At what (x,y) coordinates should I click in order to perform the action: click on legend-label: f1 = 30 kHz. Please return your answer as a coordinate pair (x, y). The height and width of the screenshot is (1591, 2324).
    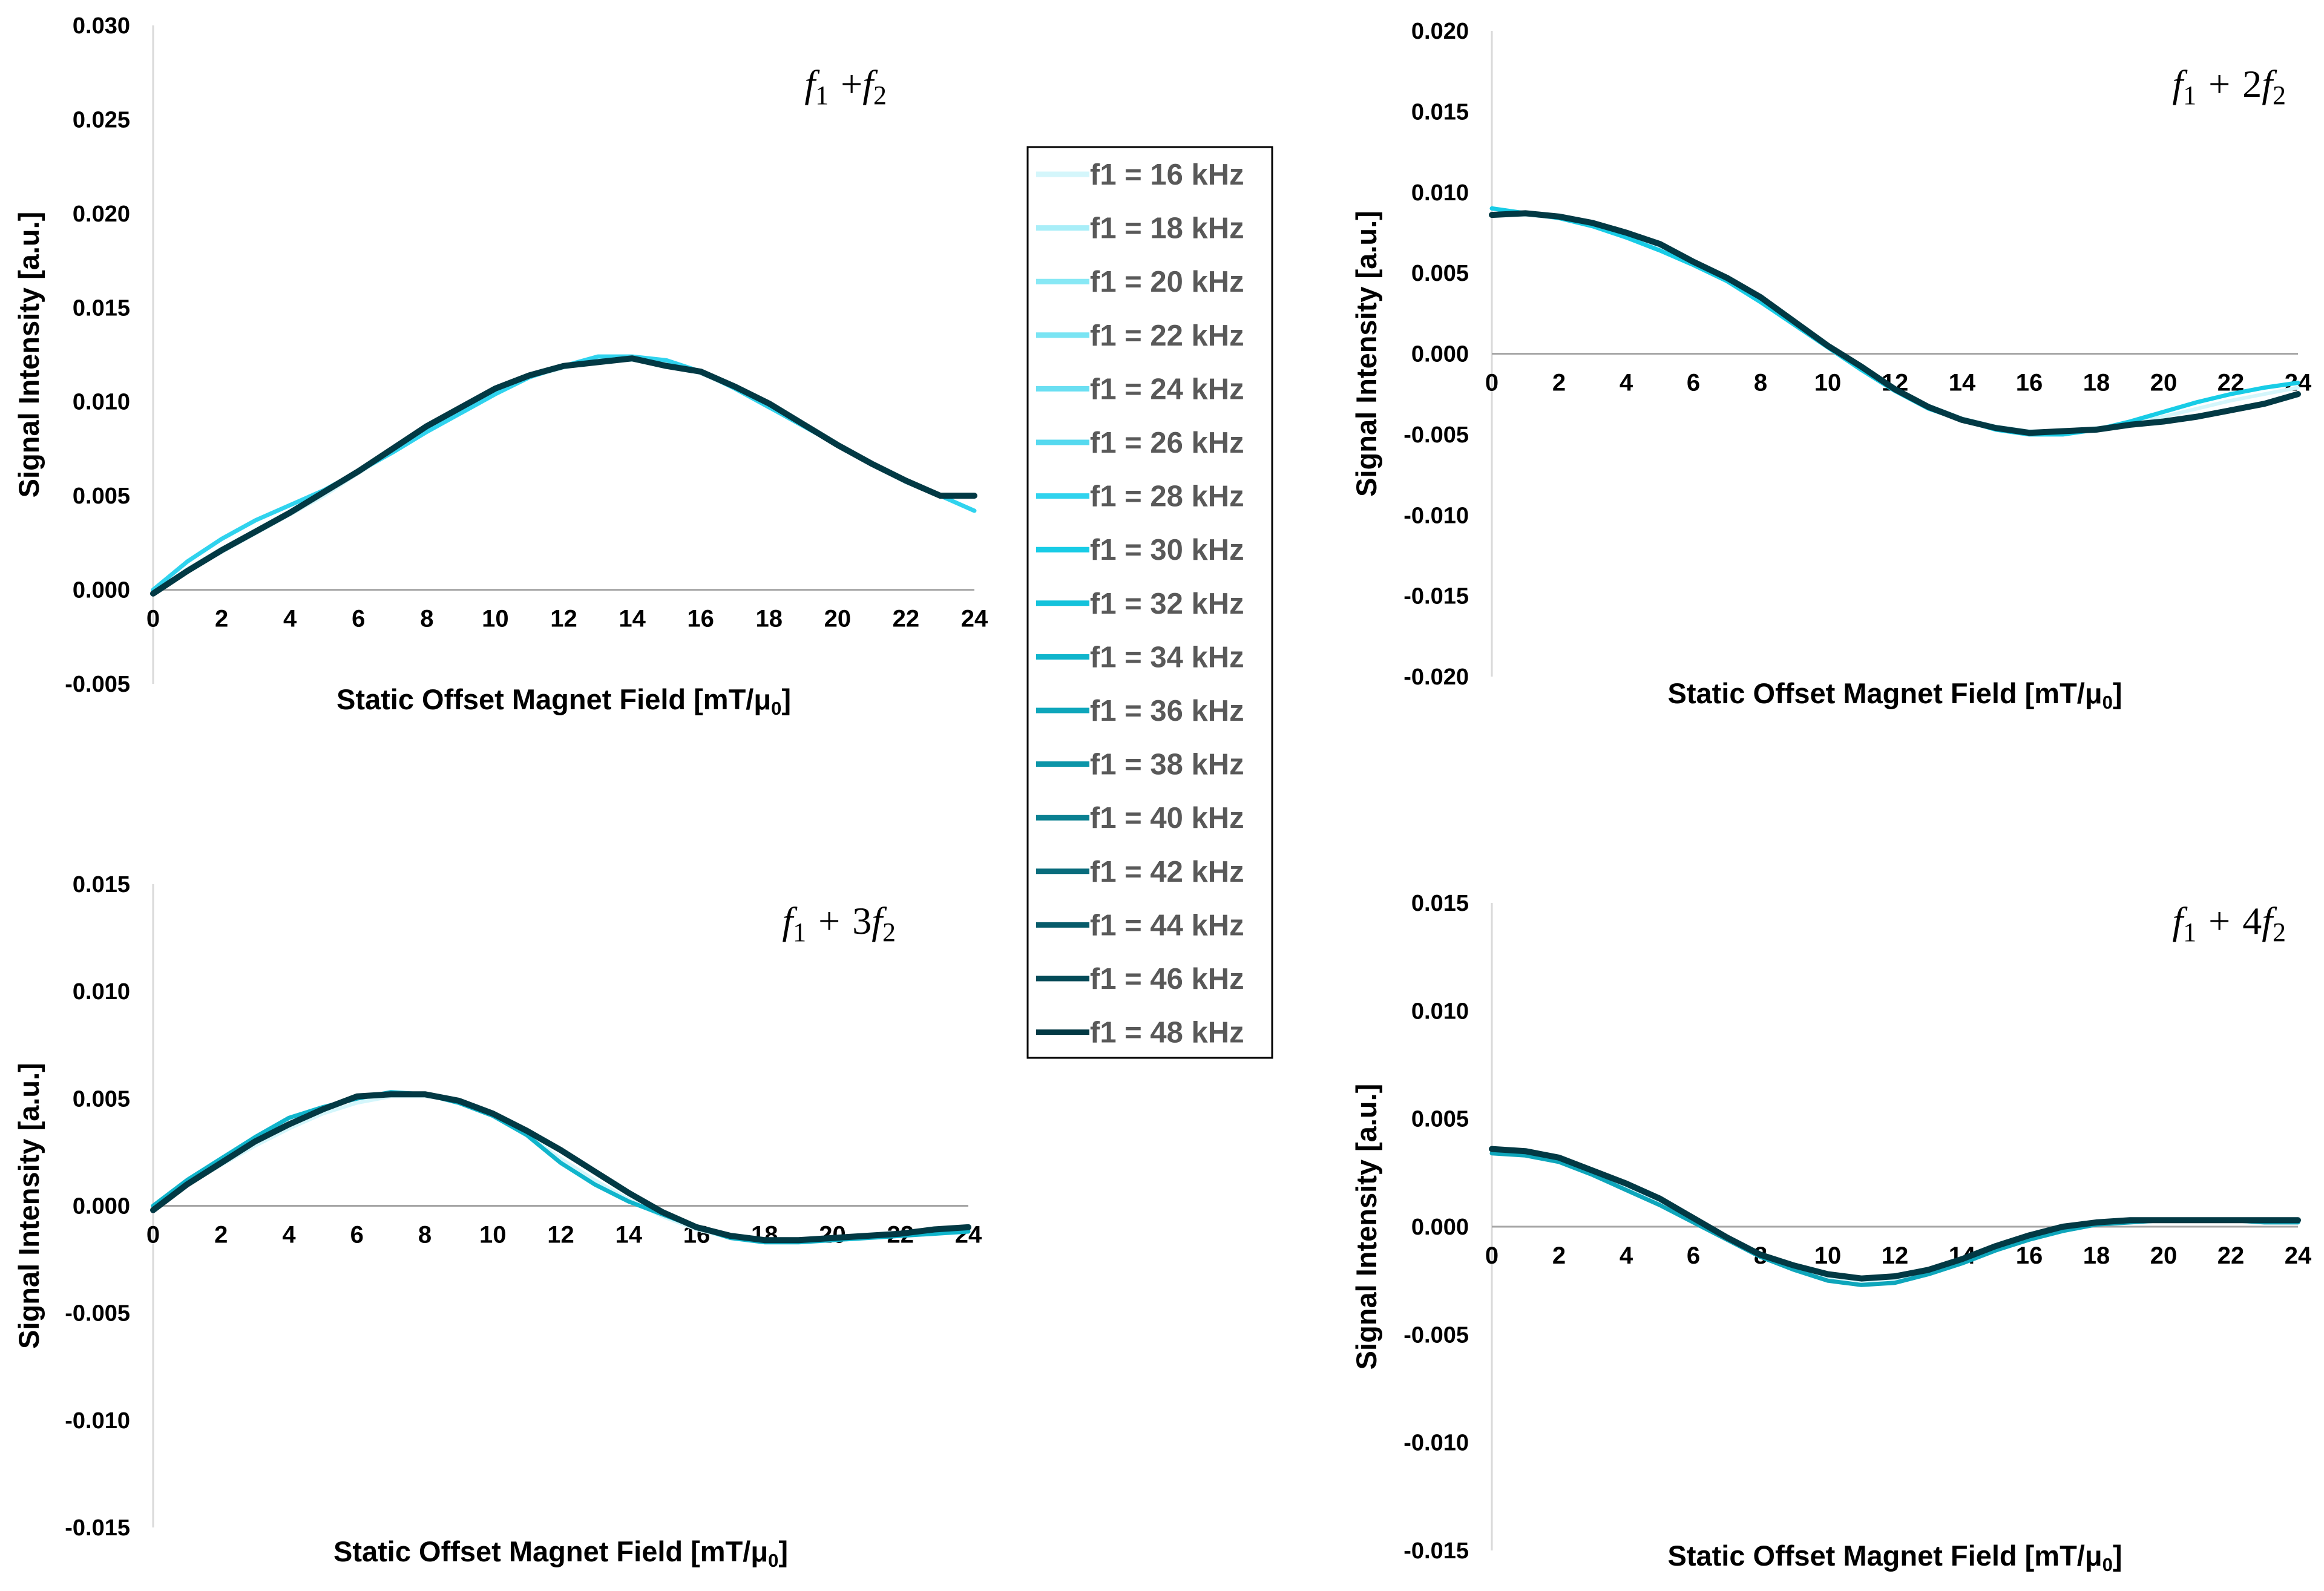
    Looking at the image, I should click on (1167, 550).